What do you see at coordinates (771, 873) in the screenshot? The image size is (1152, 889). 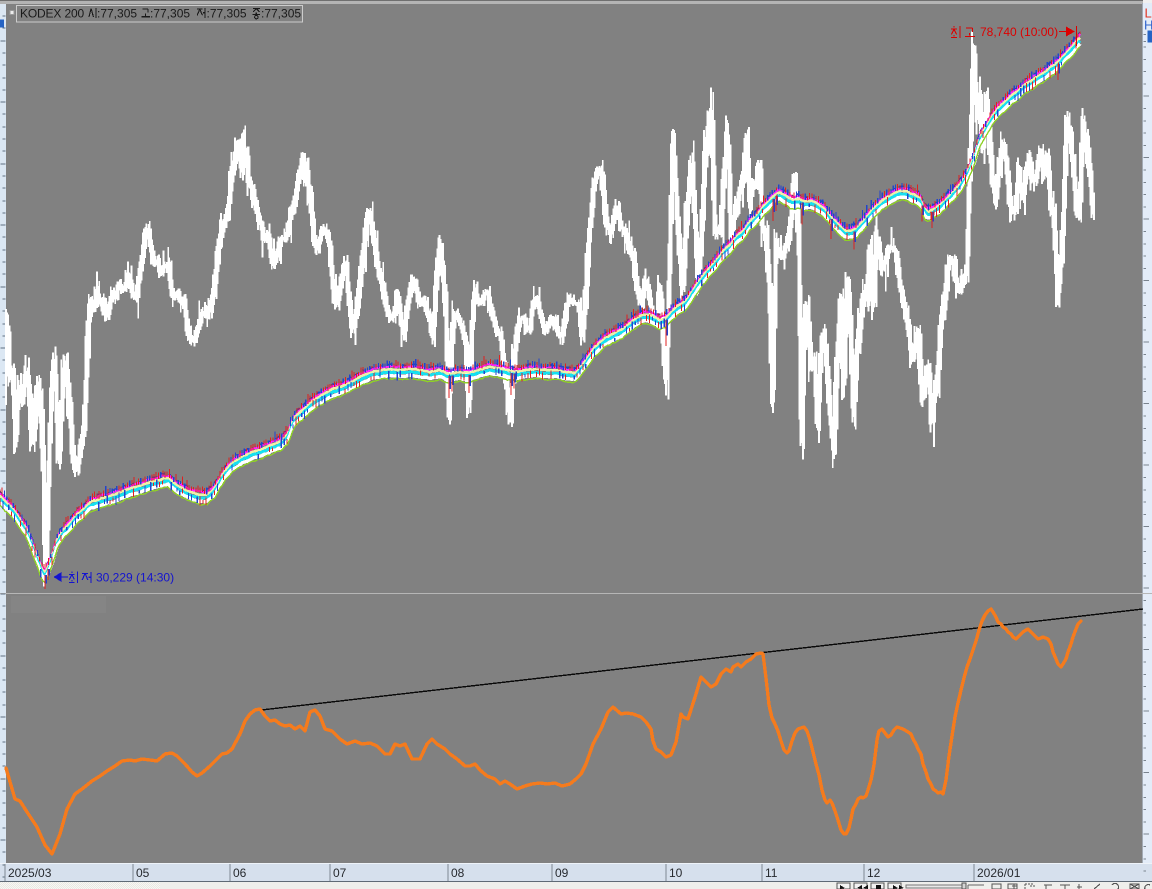 I see `svg-text: 11` at bounding box center [771, 873].